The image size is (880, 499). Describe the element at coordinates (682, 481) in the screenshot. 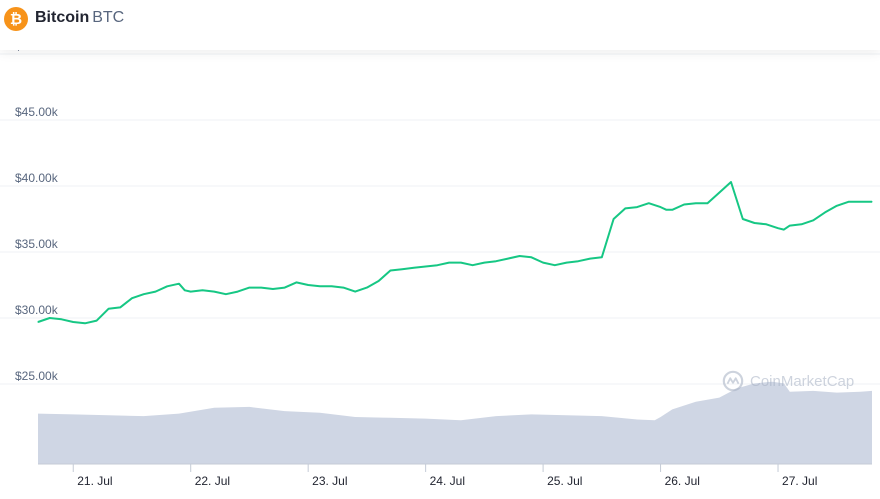

I see `x-tick-label: 26. Jul` at that location.